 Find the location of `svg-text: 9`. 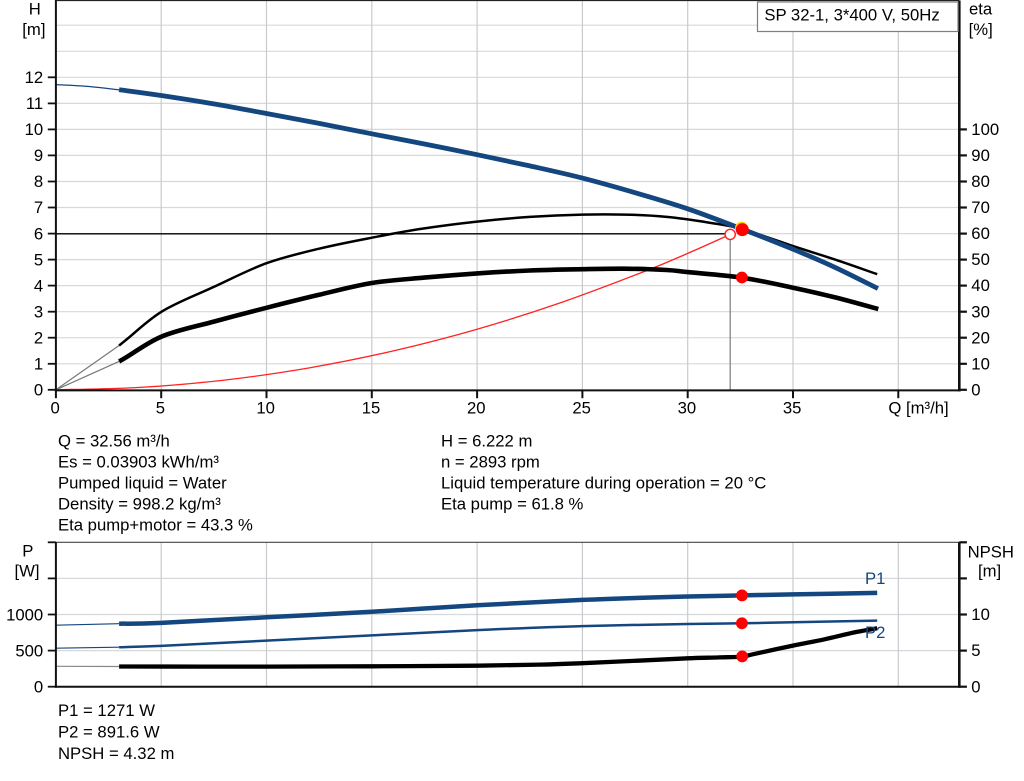

svg-text: 9 is located at coordinates (38, 155).